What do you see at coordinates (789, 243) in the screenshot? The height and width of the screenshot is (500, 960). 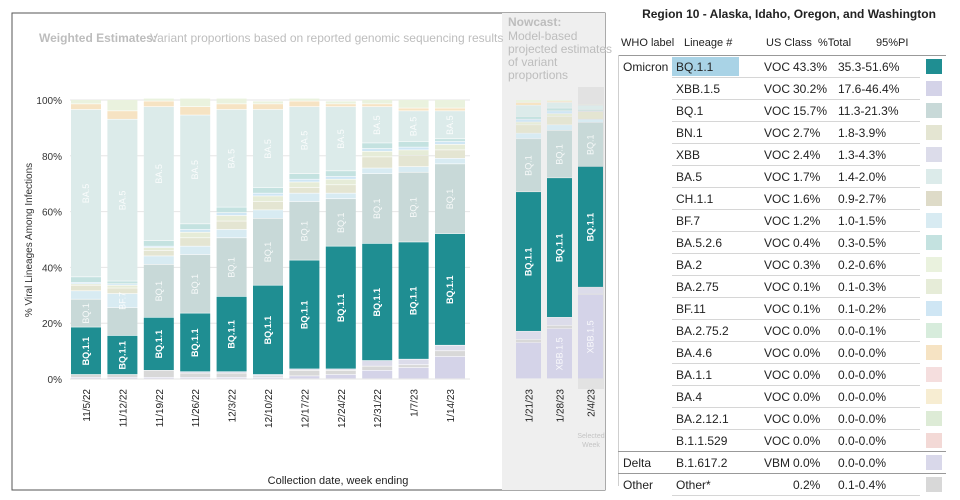 I see `table-row: BA.5.2.6 VOC 0.4% 0.3-0.5%` at bounding box center [789, 243].